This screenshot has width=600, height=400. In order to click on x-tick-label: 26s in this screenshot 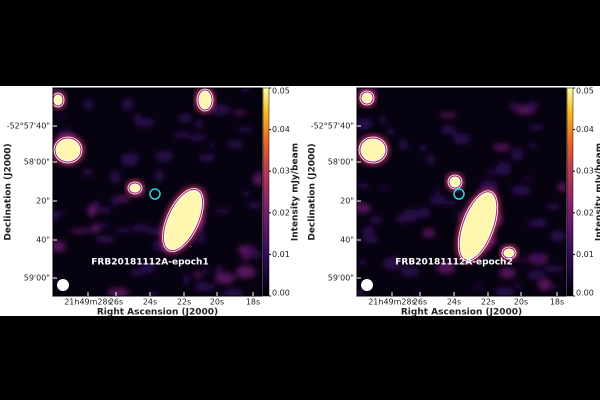, I will do `click(420, 302)`.